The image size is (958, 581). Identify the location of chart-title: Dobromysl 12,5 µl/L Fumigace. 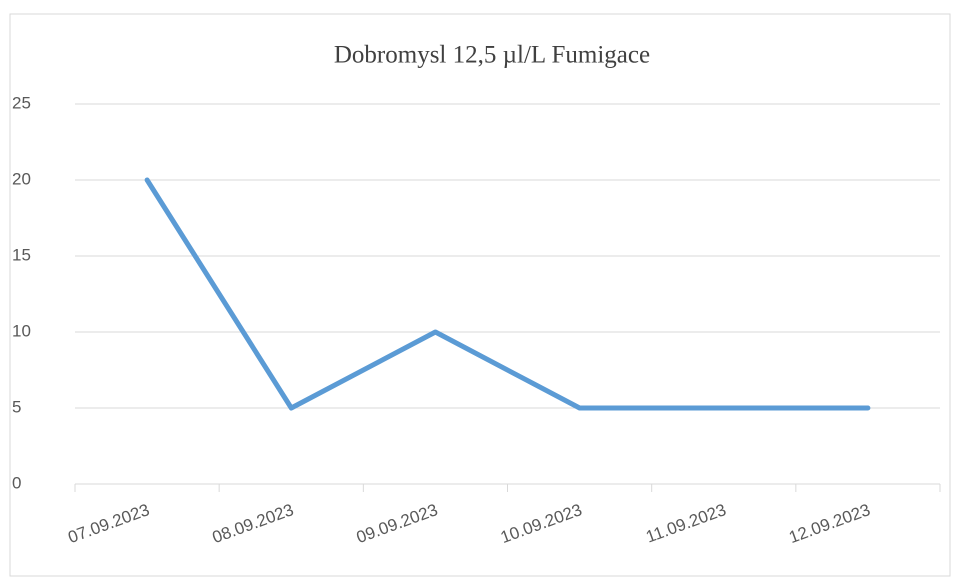
(492, 55).